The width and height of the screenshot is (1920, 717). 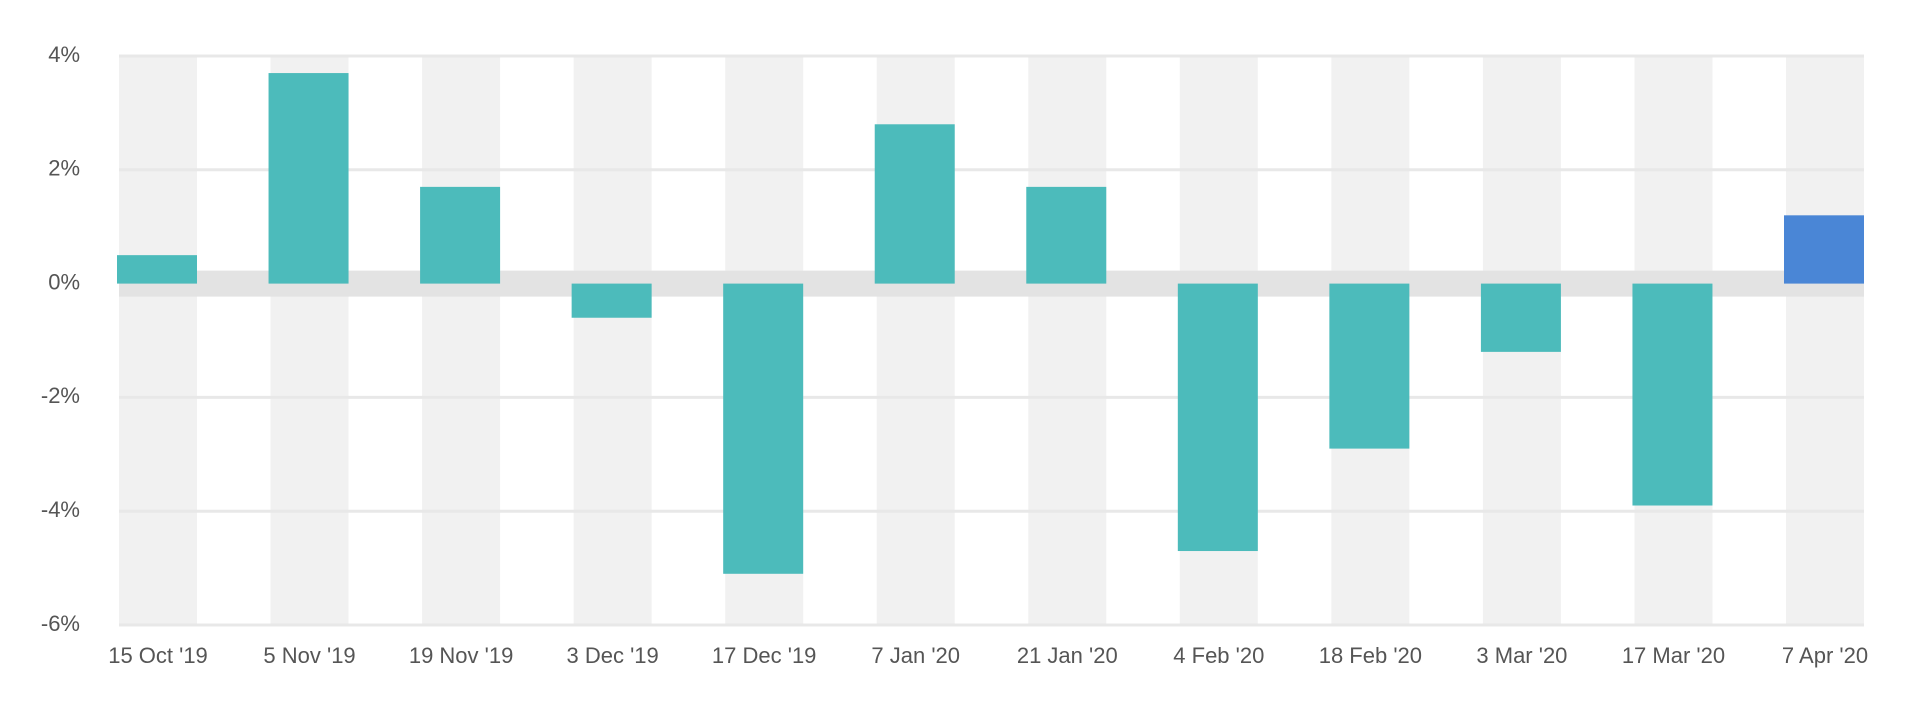 I want to click on x-tick-label: 18 Feb '20, so click(x=1370, y=655).